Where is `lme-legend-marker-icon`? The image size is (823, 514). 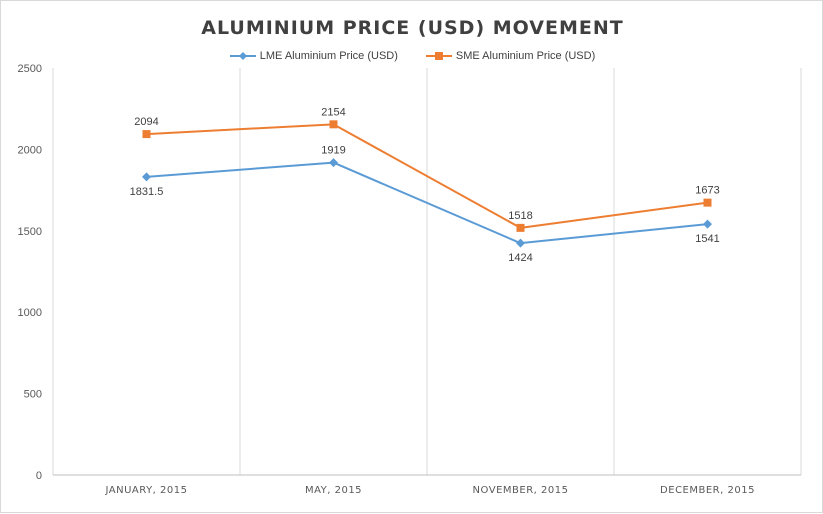
lme-legend-marker-icon is located at coordinates (242, 56).